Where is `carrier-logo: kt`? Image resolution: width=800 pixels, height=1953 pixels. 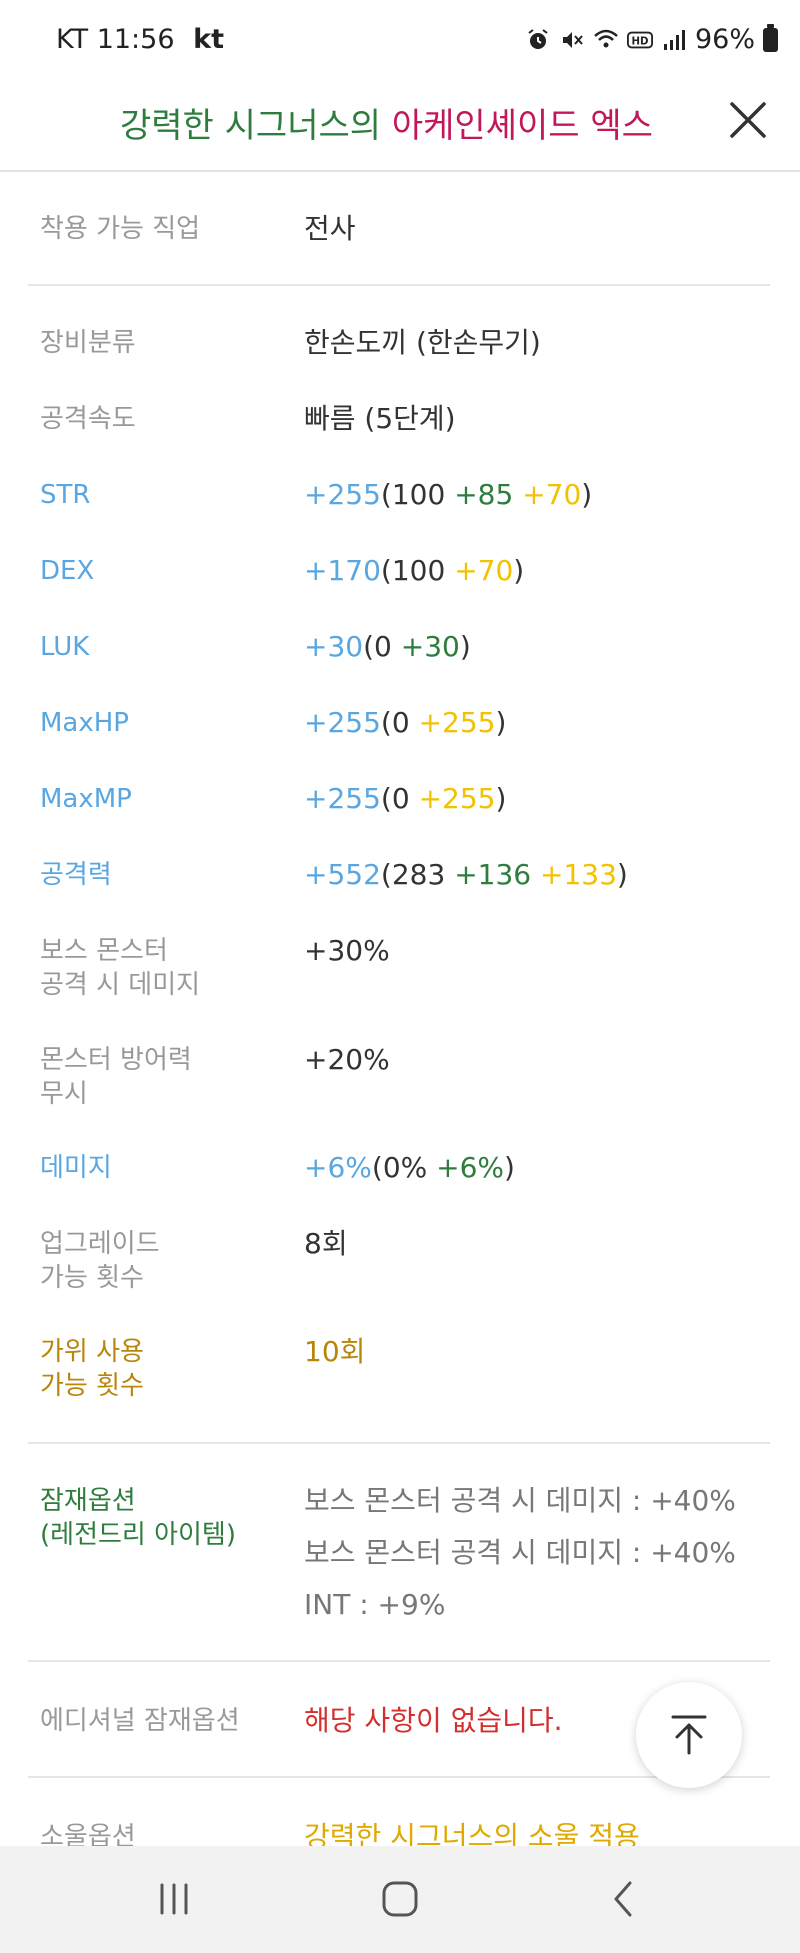
carrier-logo: kt is located at coordinates (208, 39).